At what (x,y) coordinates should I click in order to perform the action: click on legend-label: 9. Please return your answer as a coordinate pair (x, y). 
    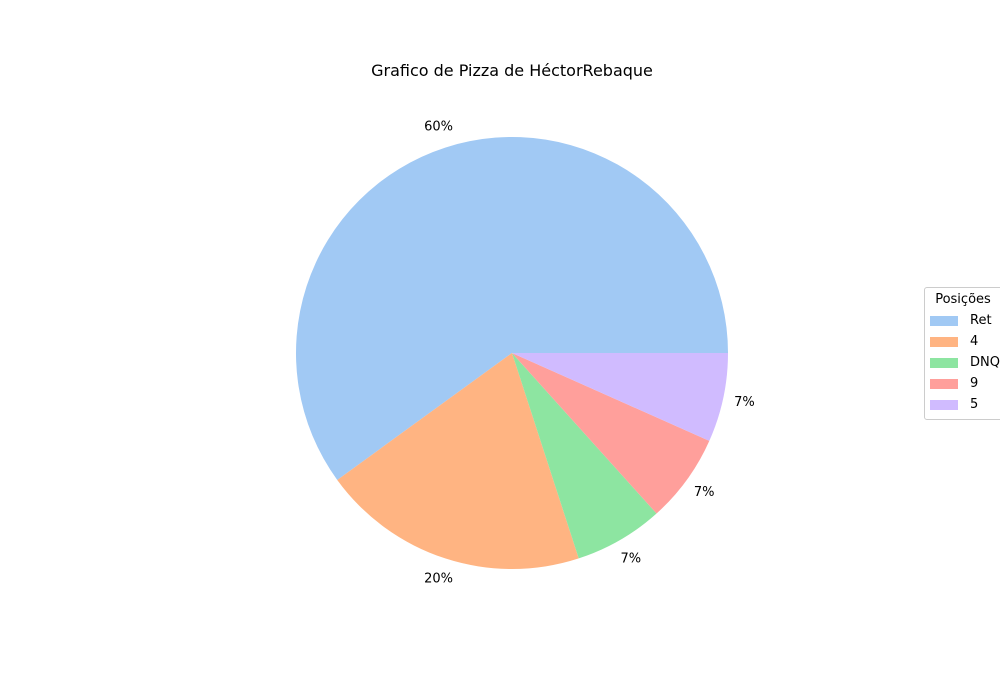
    Looking at the image, I should click on (974, 383).